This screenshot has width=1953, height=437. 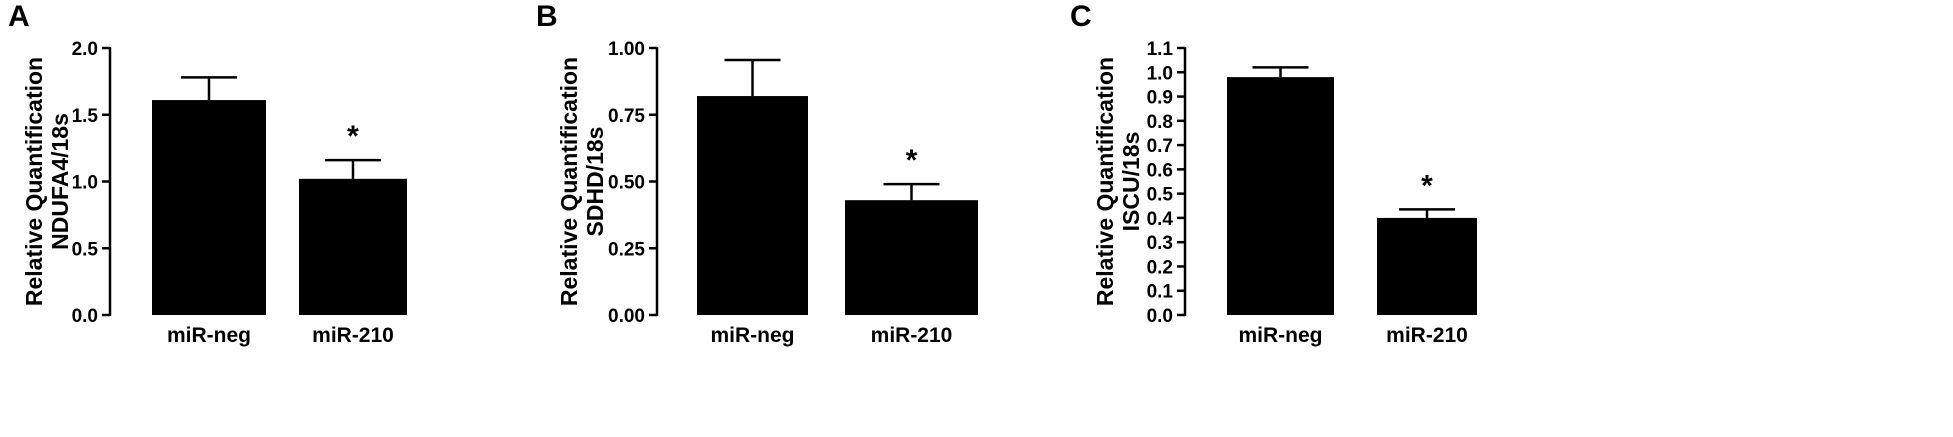 What do you see at coordinates (85, 49) in the screenshot?
I see `y-tick-label: 2.0` at bounding box center [85, 49].